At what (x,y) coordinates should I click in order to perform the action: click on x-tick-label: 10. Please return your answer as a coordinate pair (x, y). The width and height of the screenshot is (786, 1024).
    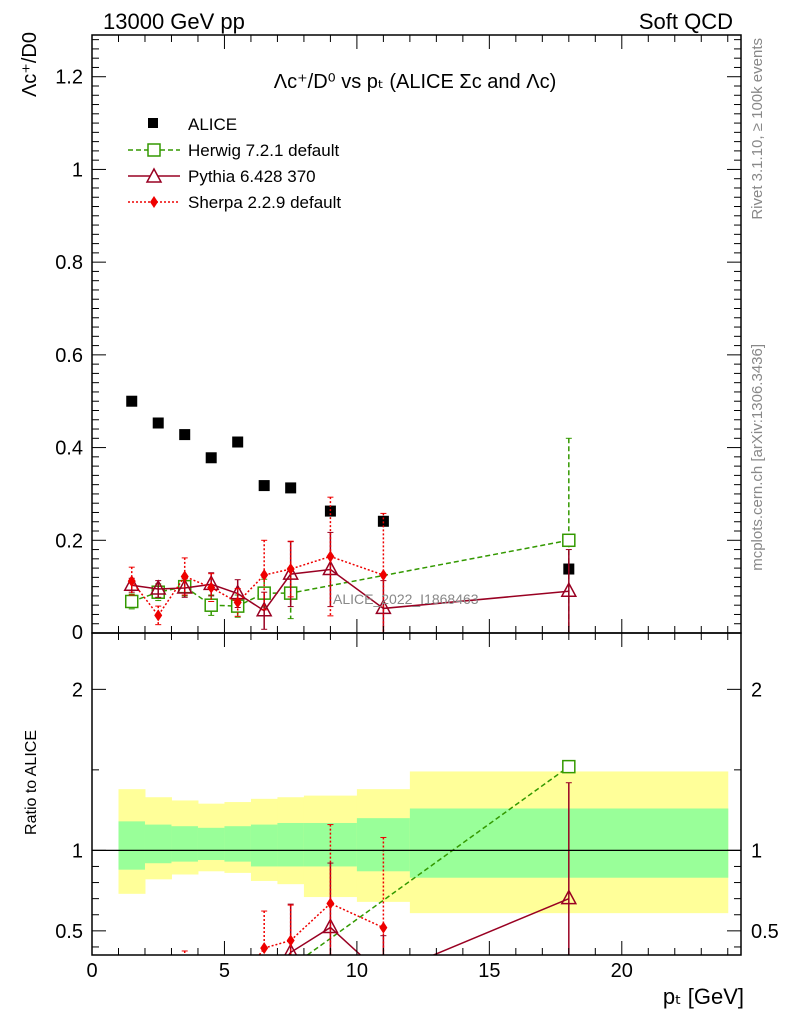
    Looking at the image, I should click on (357, 971).